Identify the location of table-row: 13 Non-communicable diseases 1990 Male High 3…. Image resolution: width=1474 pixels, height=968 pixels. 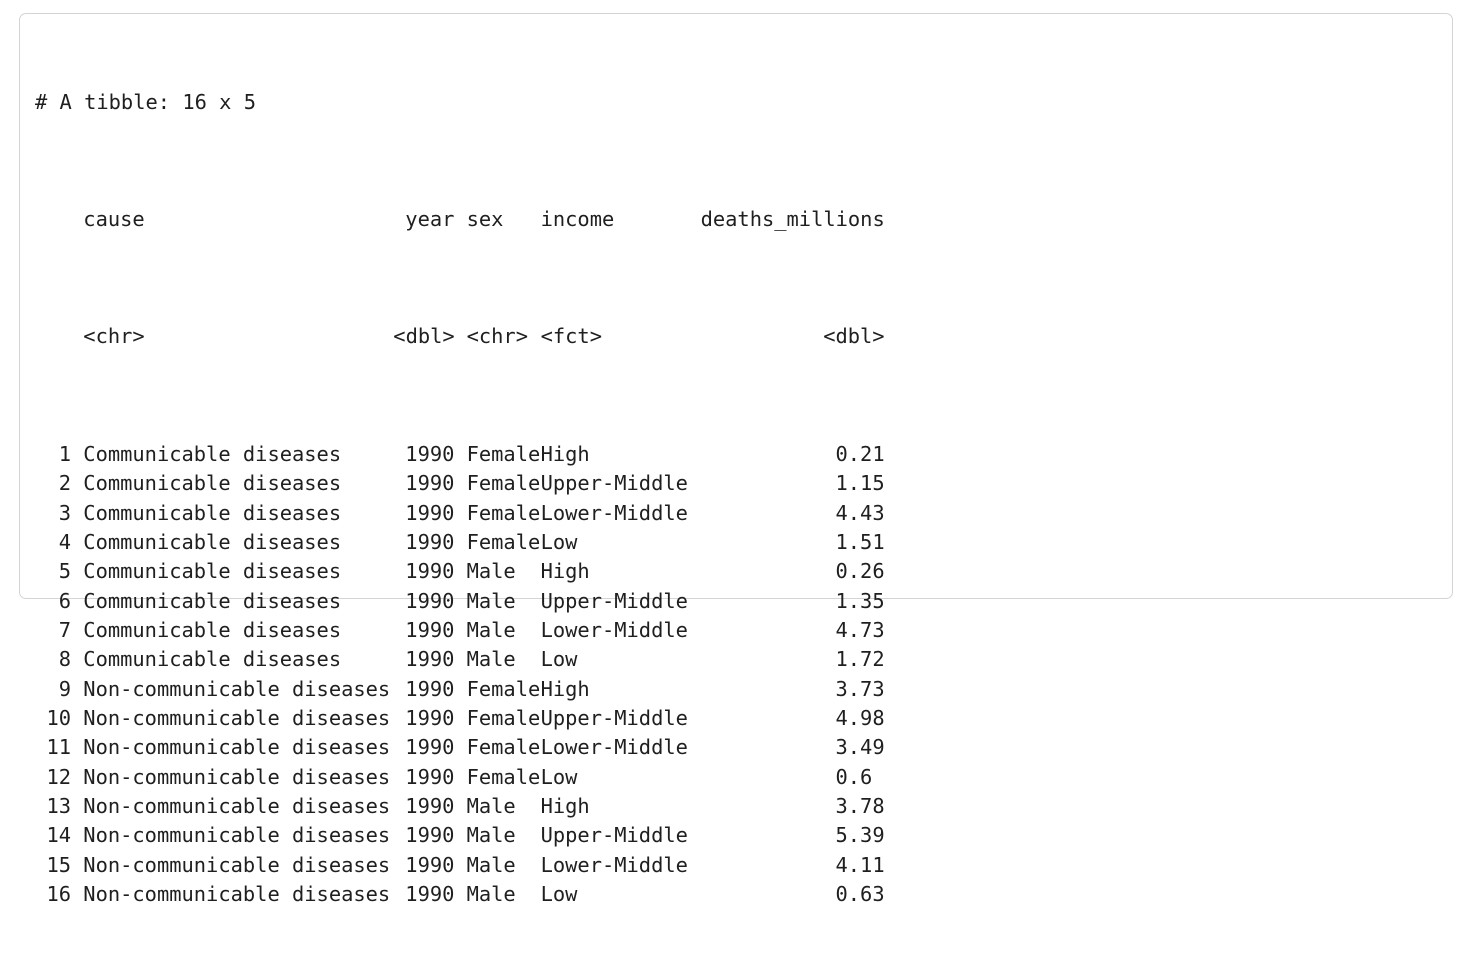
(460, 806).